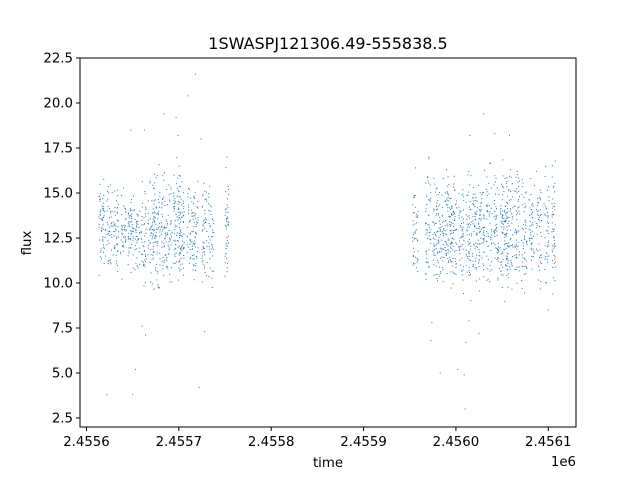  Describe the element at coordinates (317, 438) in the screenshot. I see `x-axis: 2.4556 2.4557 2.4558 2.4559 2.4560 2.4561` at that location.